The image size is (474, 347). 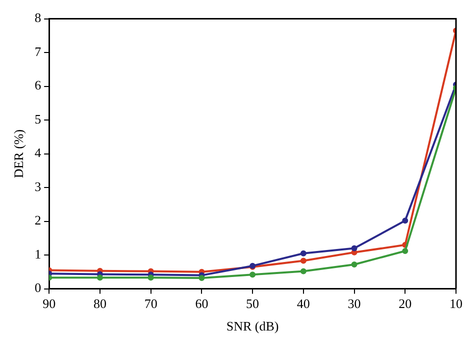 I want to click on y-axis-title: DER (%), so click(x=18, y=153).